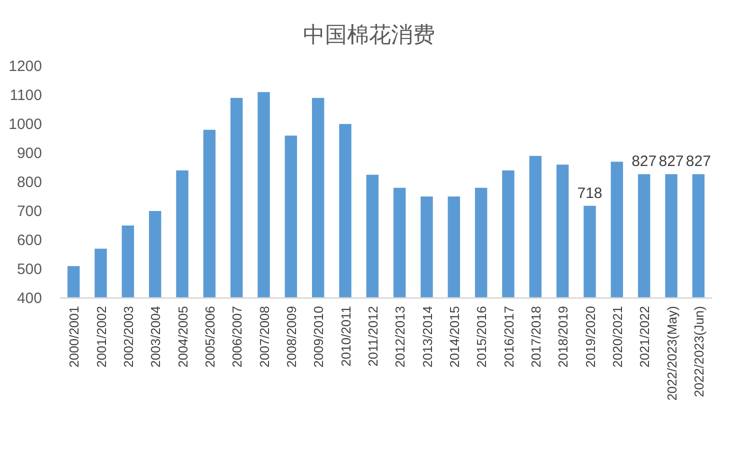  Describe the element at coordinates (482, 337) in the screenshot. I see `x-tick-label: 2015/2016` at that location.